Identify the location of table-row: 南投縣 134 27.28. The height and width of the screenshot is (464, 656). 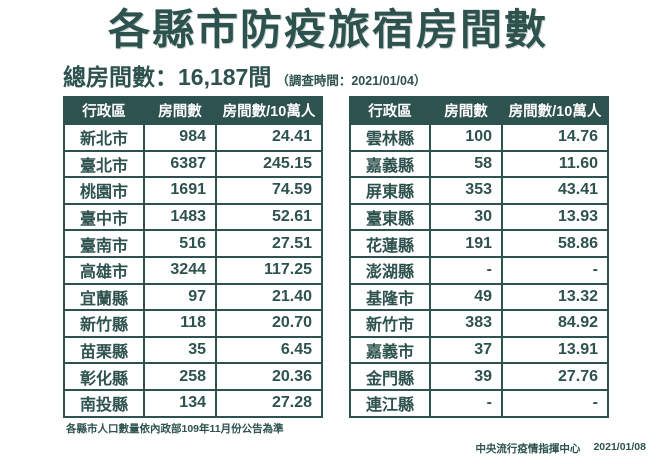
(193, 403).